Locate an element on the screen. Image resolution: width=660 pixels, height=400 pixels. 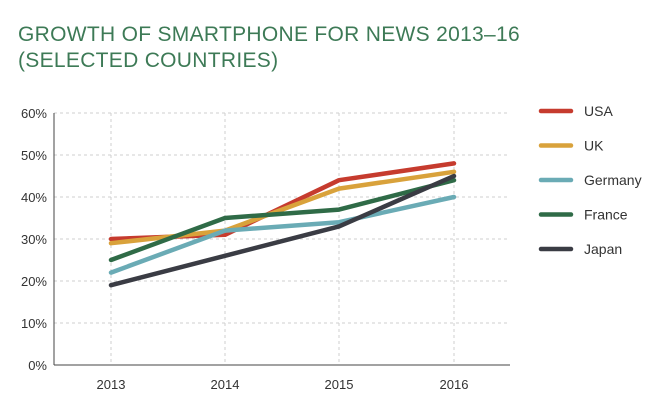
legend-item-uk: UK is located at coordinates (571, 146).